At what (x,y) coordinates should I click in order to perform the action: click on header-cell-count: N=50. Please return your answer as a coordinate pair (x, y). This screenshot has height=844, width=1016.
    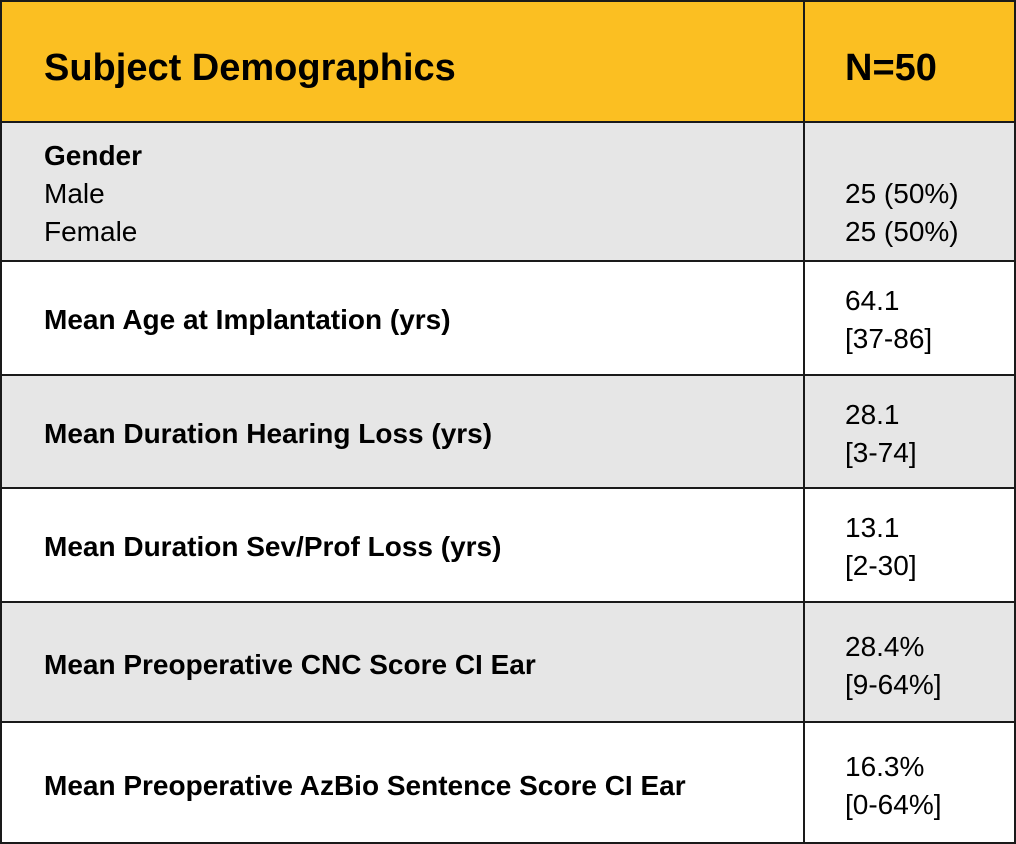
    Looking at the image, I should click on (909, 61).